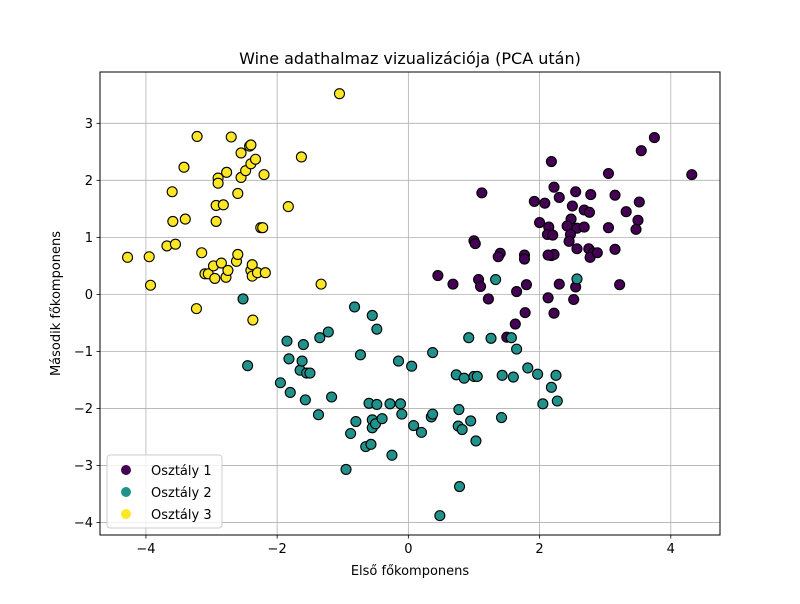 The image size is (800, 604). What do you see at coordinates (89, 238) in the screenshot?
I see `y-tick-label: 1` at bounding box center [89, 238].